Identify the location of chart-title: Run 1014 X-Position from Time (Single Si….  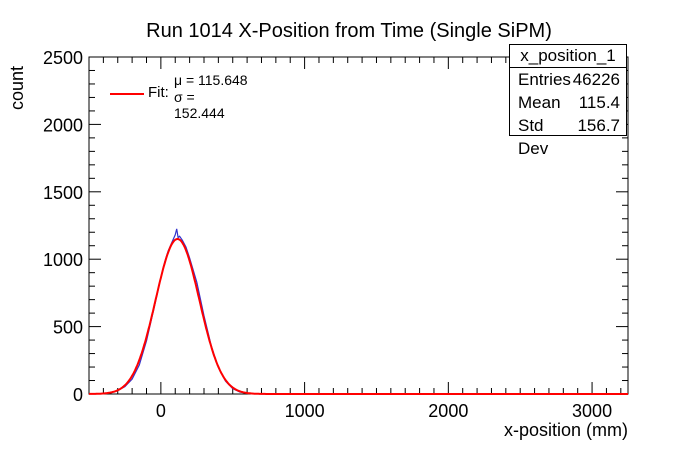
(349, 31).